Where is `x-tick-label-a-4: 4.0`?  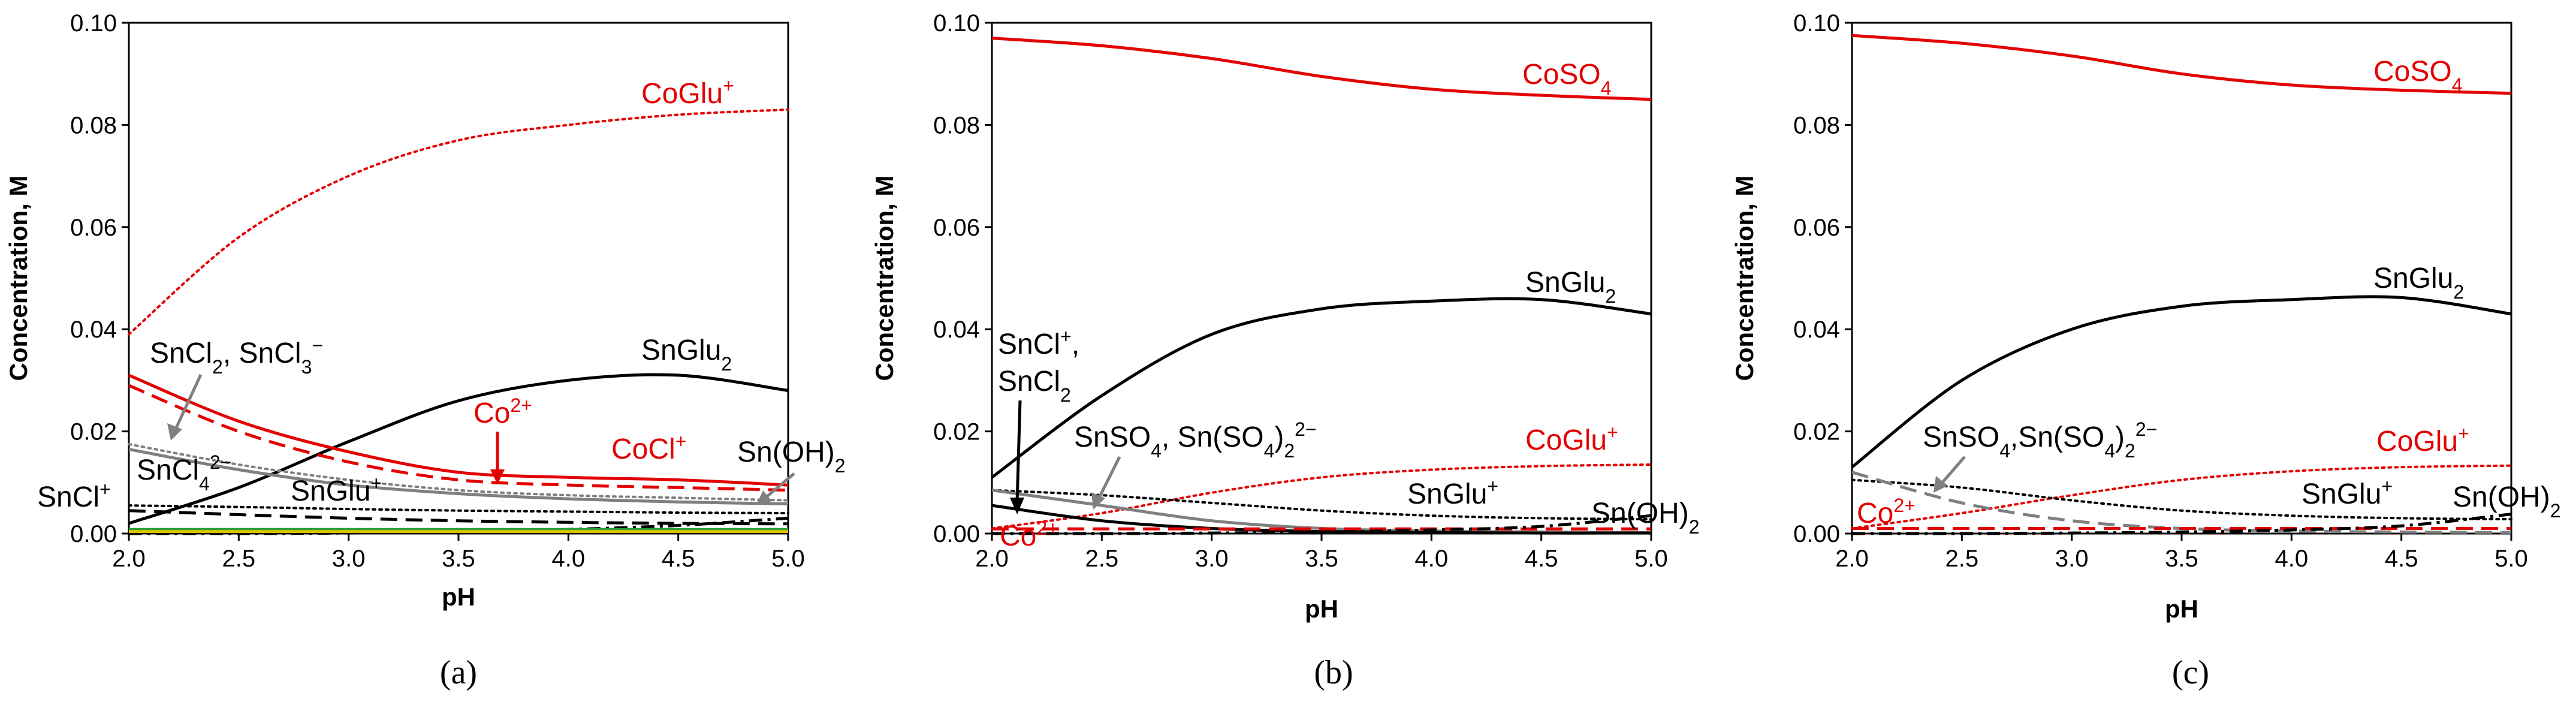
x-tick-label-a-4: 4.0 is located at coordinates (569, 559).